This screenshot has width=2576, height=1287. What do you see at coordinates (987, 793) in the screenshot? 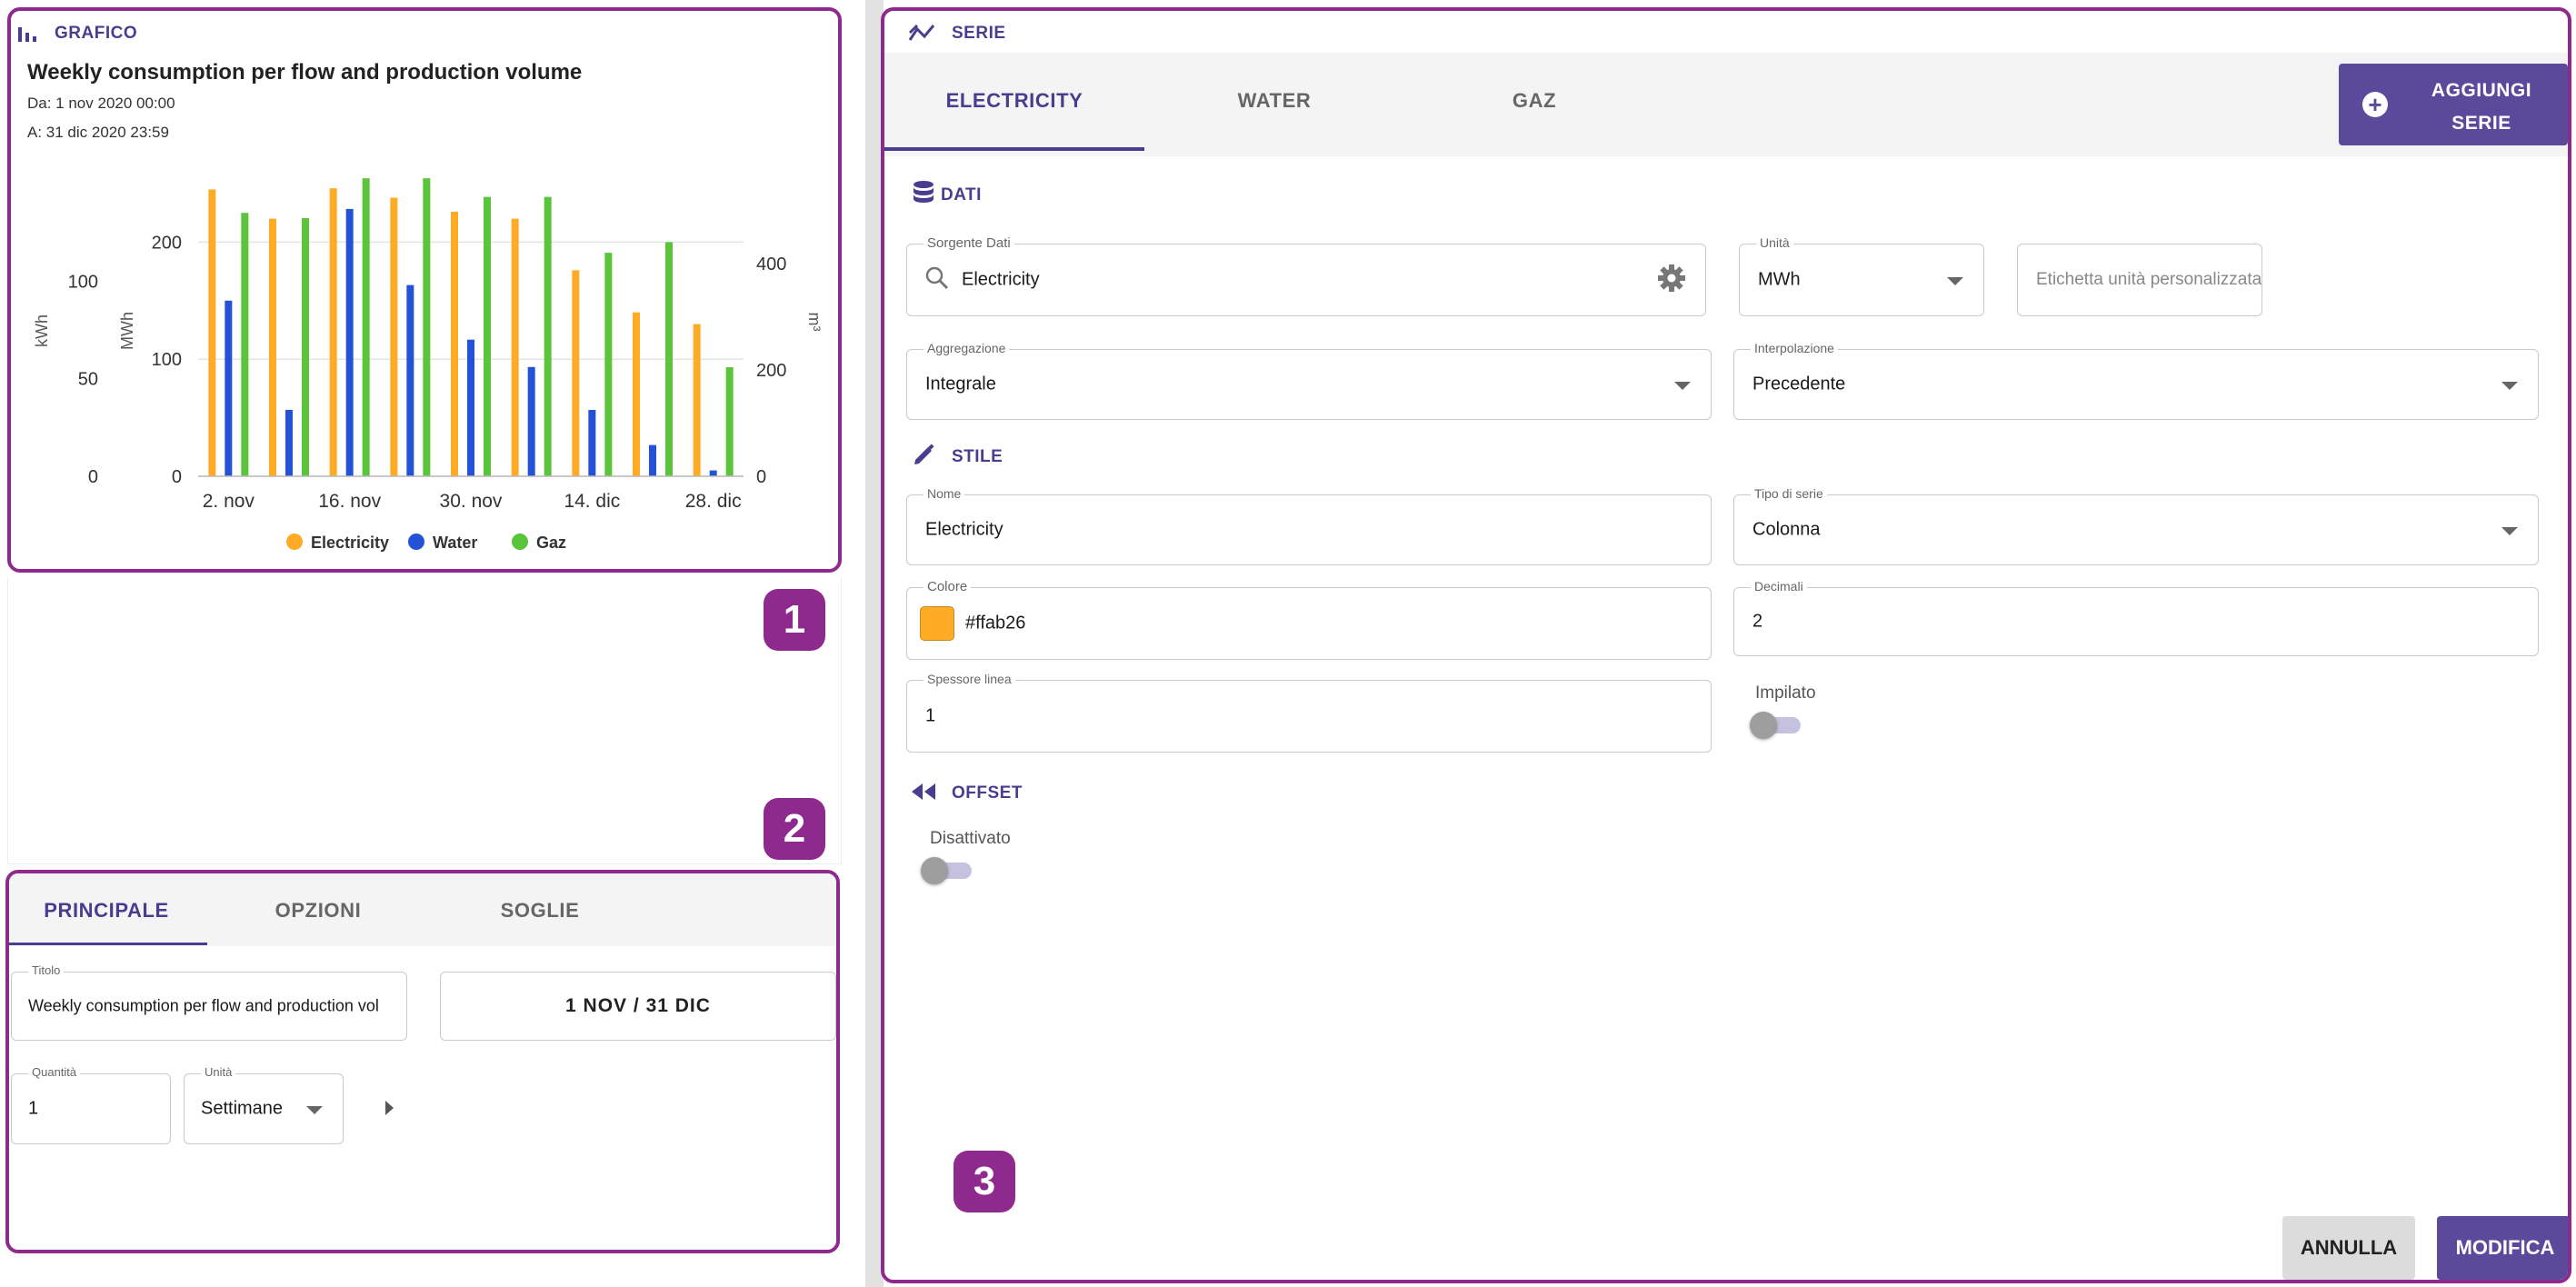
I see `offset-section-title: OFFSET` at bounding box center [987, 793].